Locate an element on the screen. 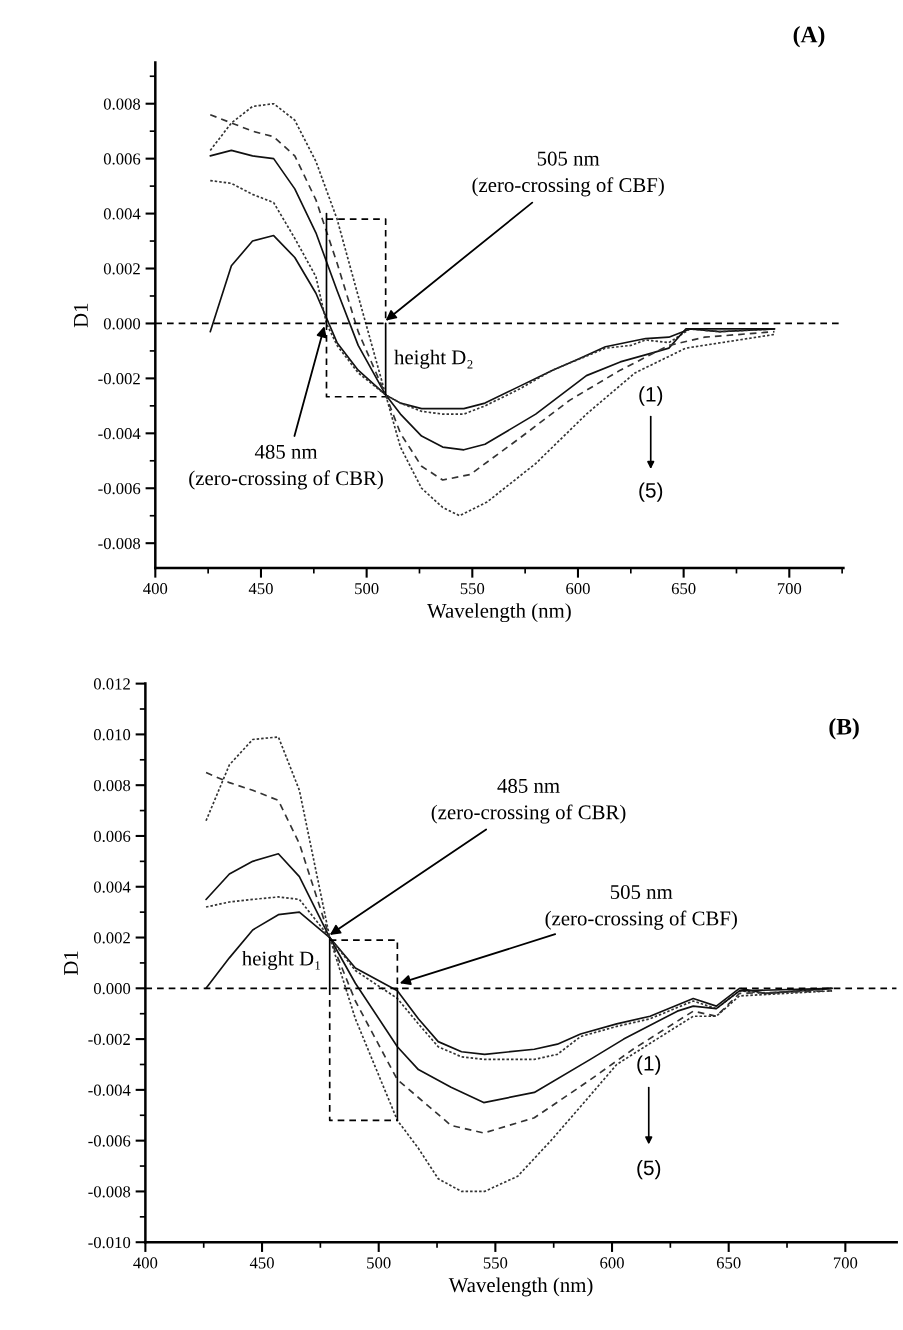 The height and width of the screenshot is (1330, 903). chart-title: (A) is located at coordinates (809, 36).